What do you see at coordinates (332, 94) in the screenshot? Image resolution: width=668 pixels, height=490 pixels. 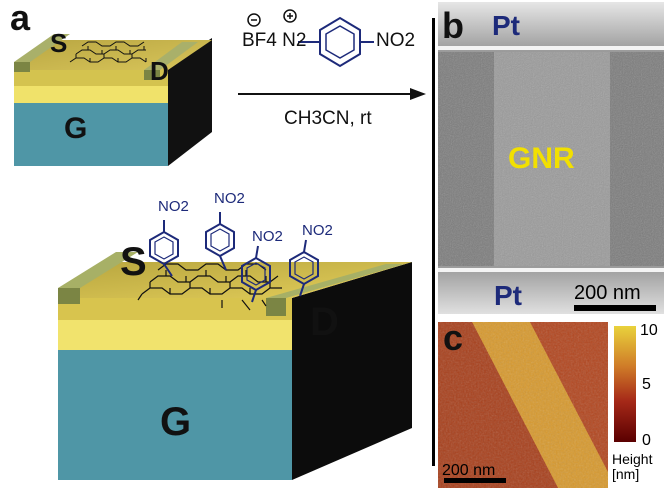 I see `reaction-arrow` at bounding box center [332, 94].